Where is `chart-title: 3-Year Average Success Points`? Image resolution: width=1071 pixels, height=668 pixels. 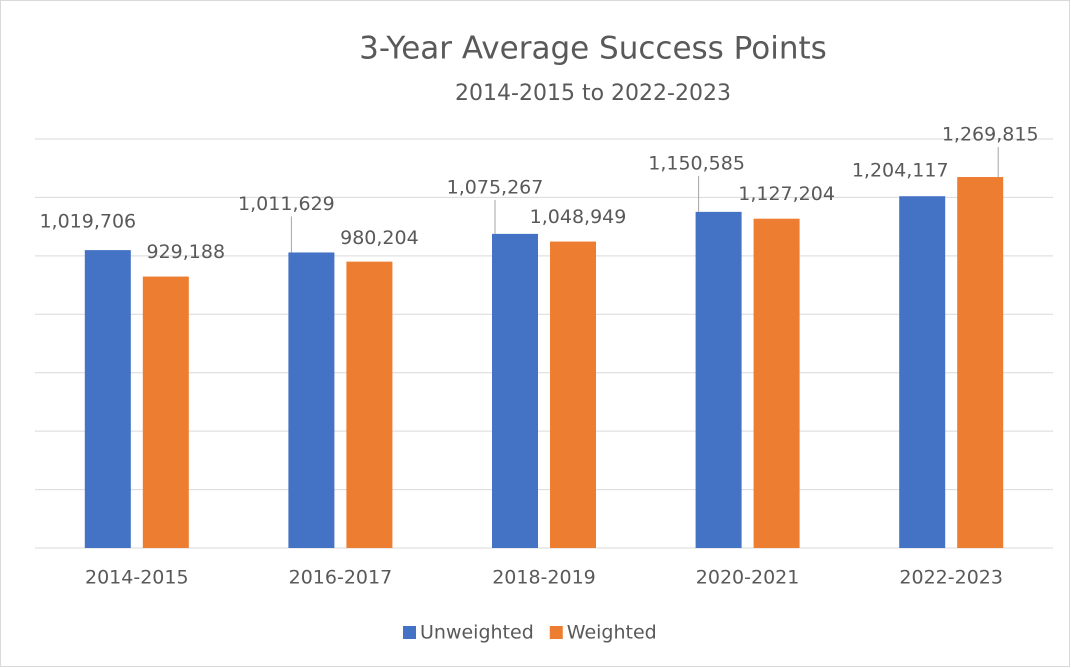
chart-title: 3-Year Average Success Points is located at coordinates (593, 49).